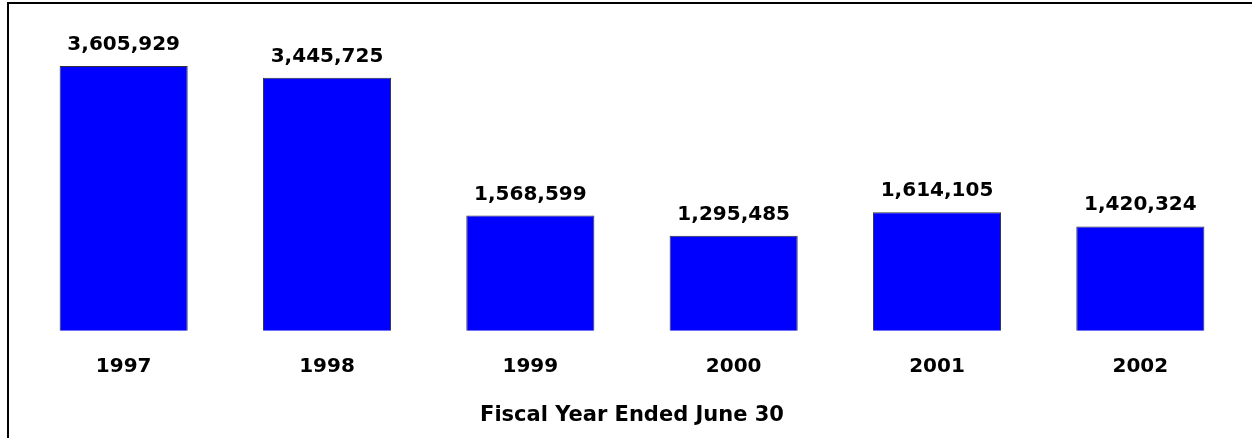  Describe the element at coordinates (937, 365) in the screenshot. I see `x-tick-label: 2001` at that location.